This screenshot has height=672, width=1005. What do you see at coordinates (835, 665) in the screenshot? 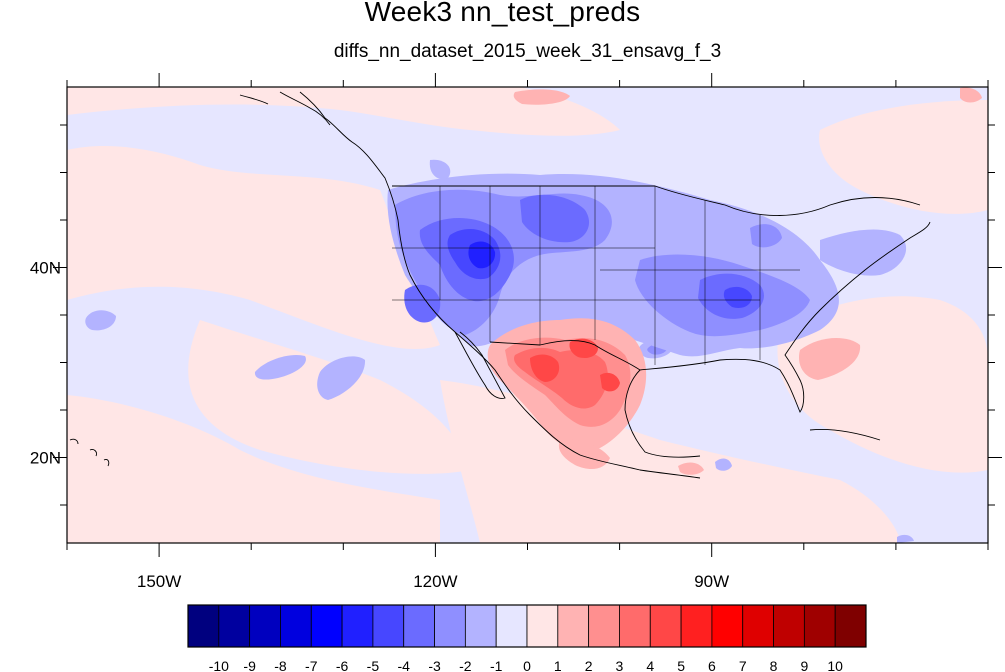
I see `colorbar-label: 10` at bounding box center [835, 665].